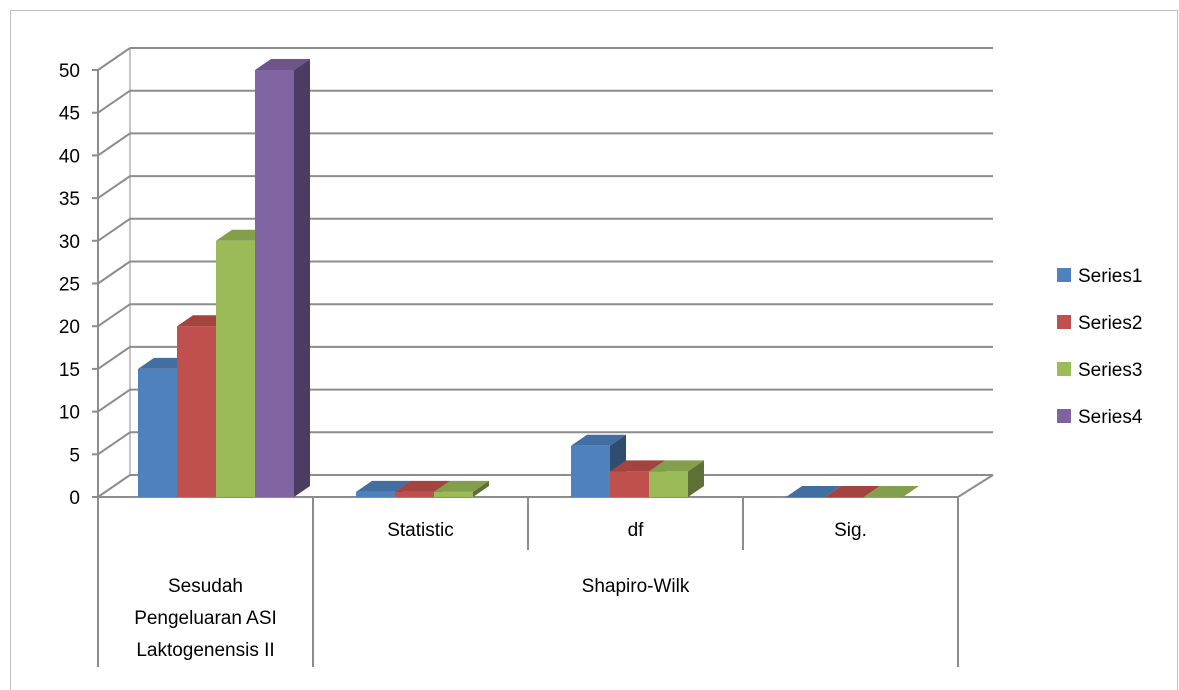 The height and width of the screenshot is (690, 1179). What do you see at coordinates (69, 156) in the screenshot?
I see `y-tick-label: 40` at bounding box center [69, 156].